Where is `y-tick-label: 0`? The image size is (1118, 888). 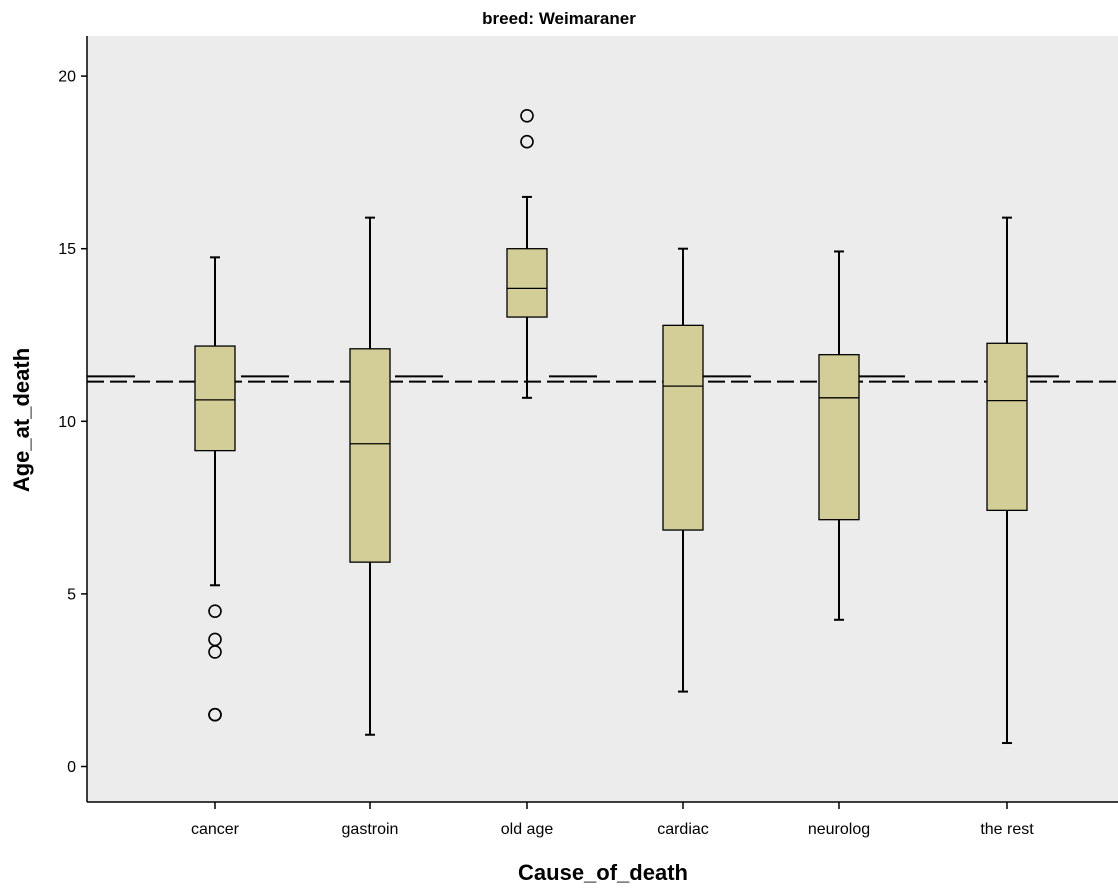 y-tick-label: 0 is located at coordinates (71, 767).